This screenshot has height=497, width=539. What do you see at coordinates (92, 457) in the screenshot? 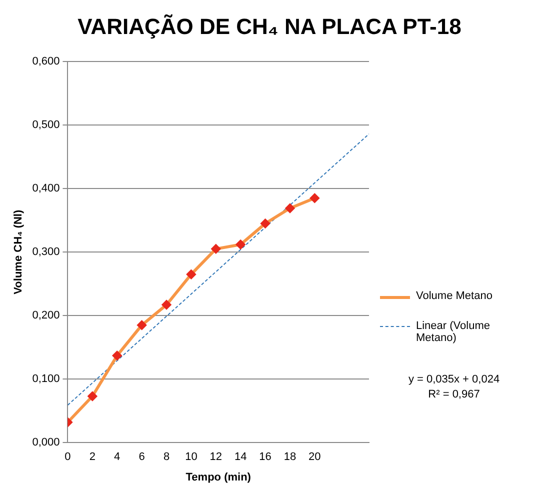
I see `x-tick-label: 2` at bounding box center [92, 457].